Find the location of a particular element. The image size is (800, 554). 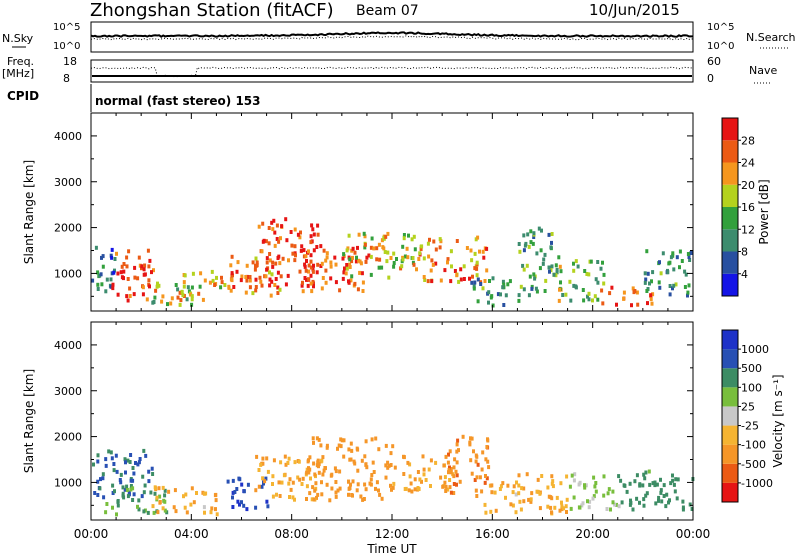

velocity-colorbar-label: Velocity [m s⁻¹] is located at coordinates (778, 420).